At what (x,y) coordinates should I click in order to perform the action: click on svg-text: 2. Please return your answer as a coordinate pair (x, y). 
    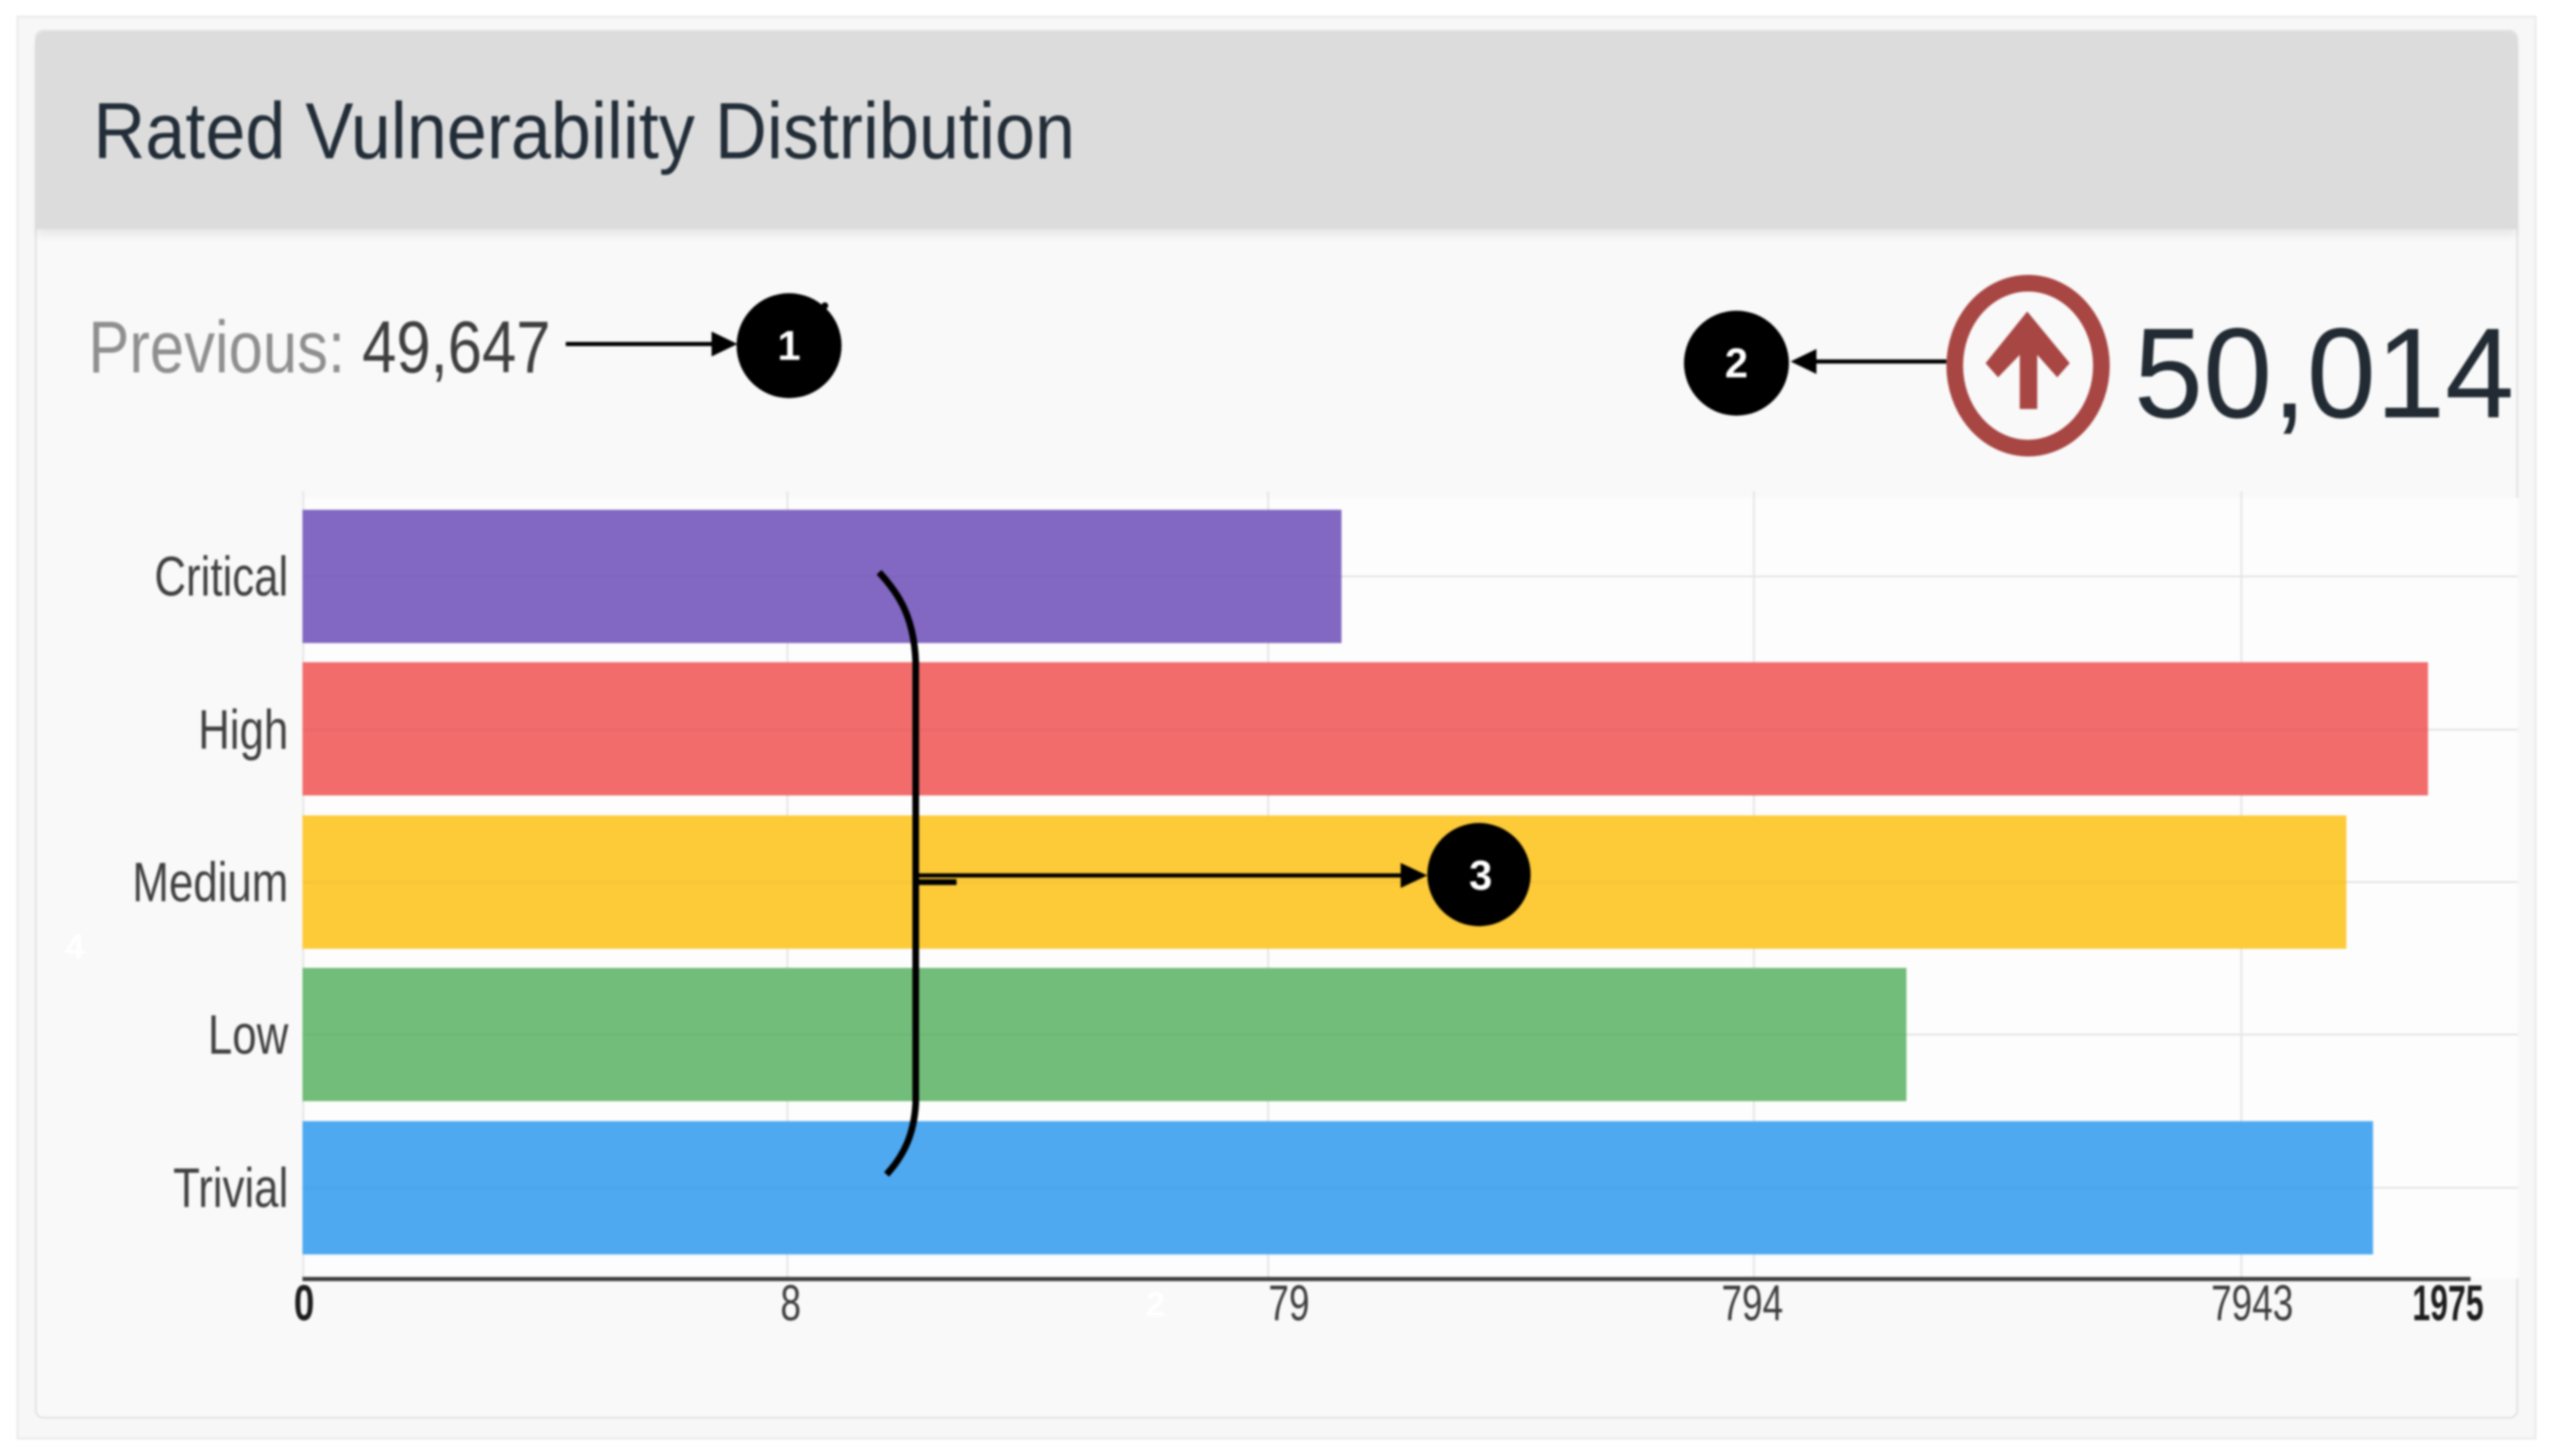
    Looking at the image, I should click on (1736, 363).